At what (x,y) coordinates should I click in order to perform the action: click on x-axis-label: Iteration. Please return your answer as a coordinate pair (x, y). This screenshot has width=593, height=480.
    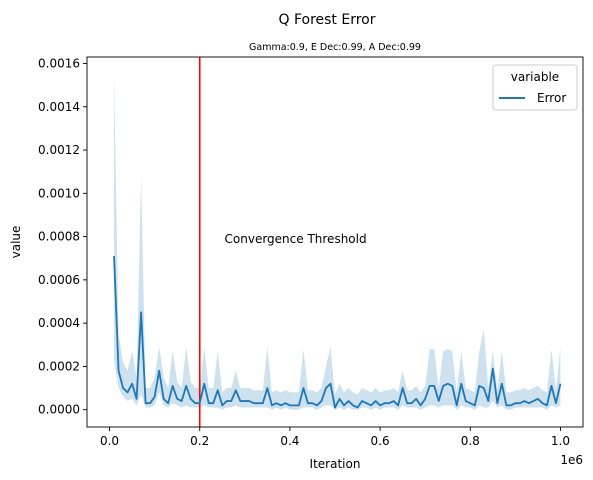
    Looking at the image, I should click on (335, 464).